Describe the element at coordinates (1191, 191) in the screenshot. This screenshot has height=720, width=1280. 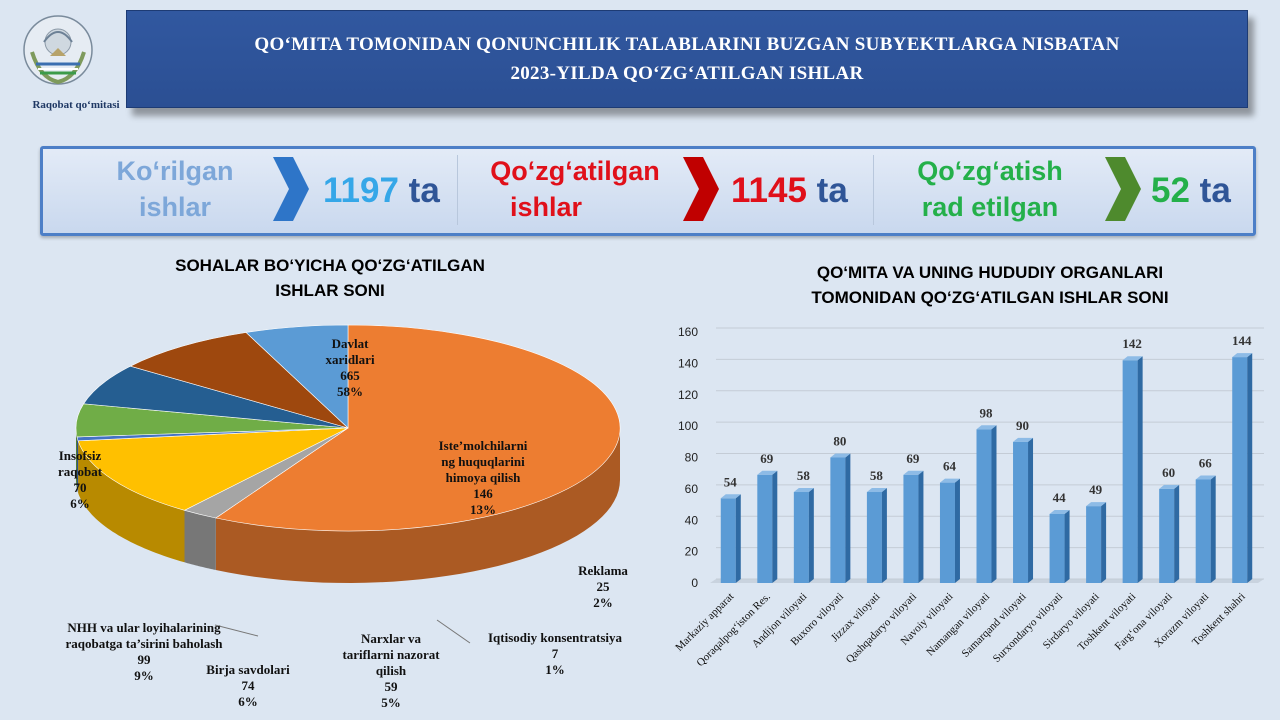
I see `stat-rejected-value: 52 ta` at that location.